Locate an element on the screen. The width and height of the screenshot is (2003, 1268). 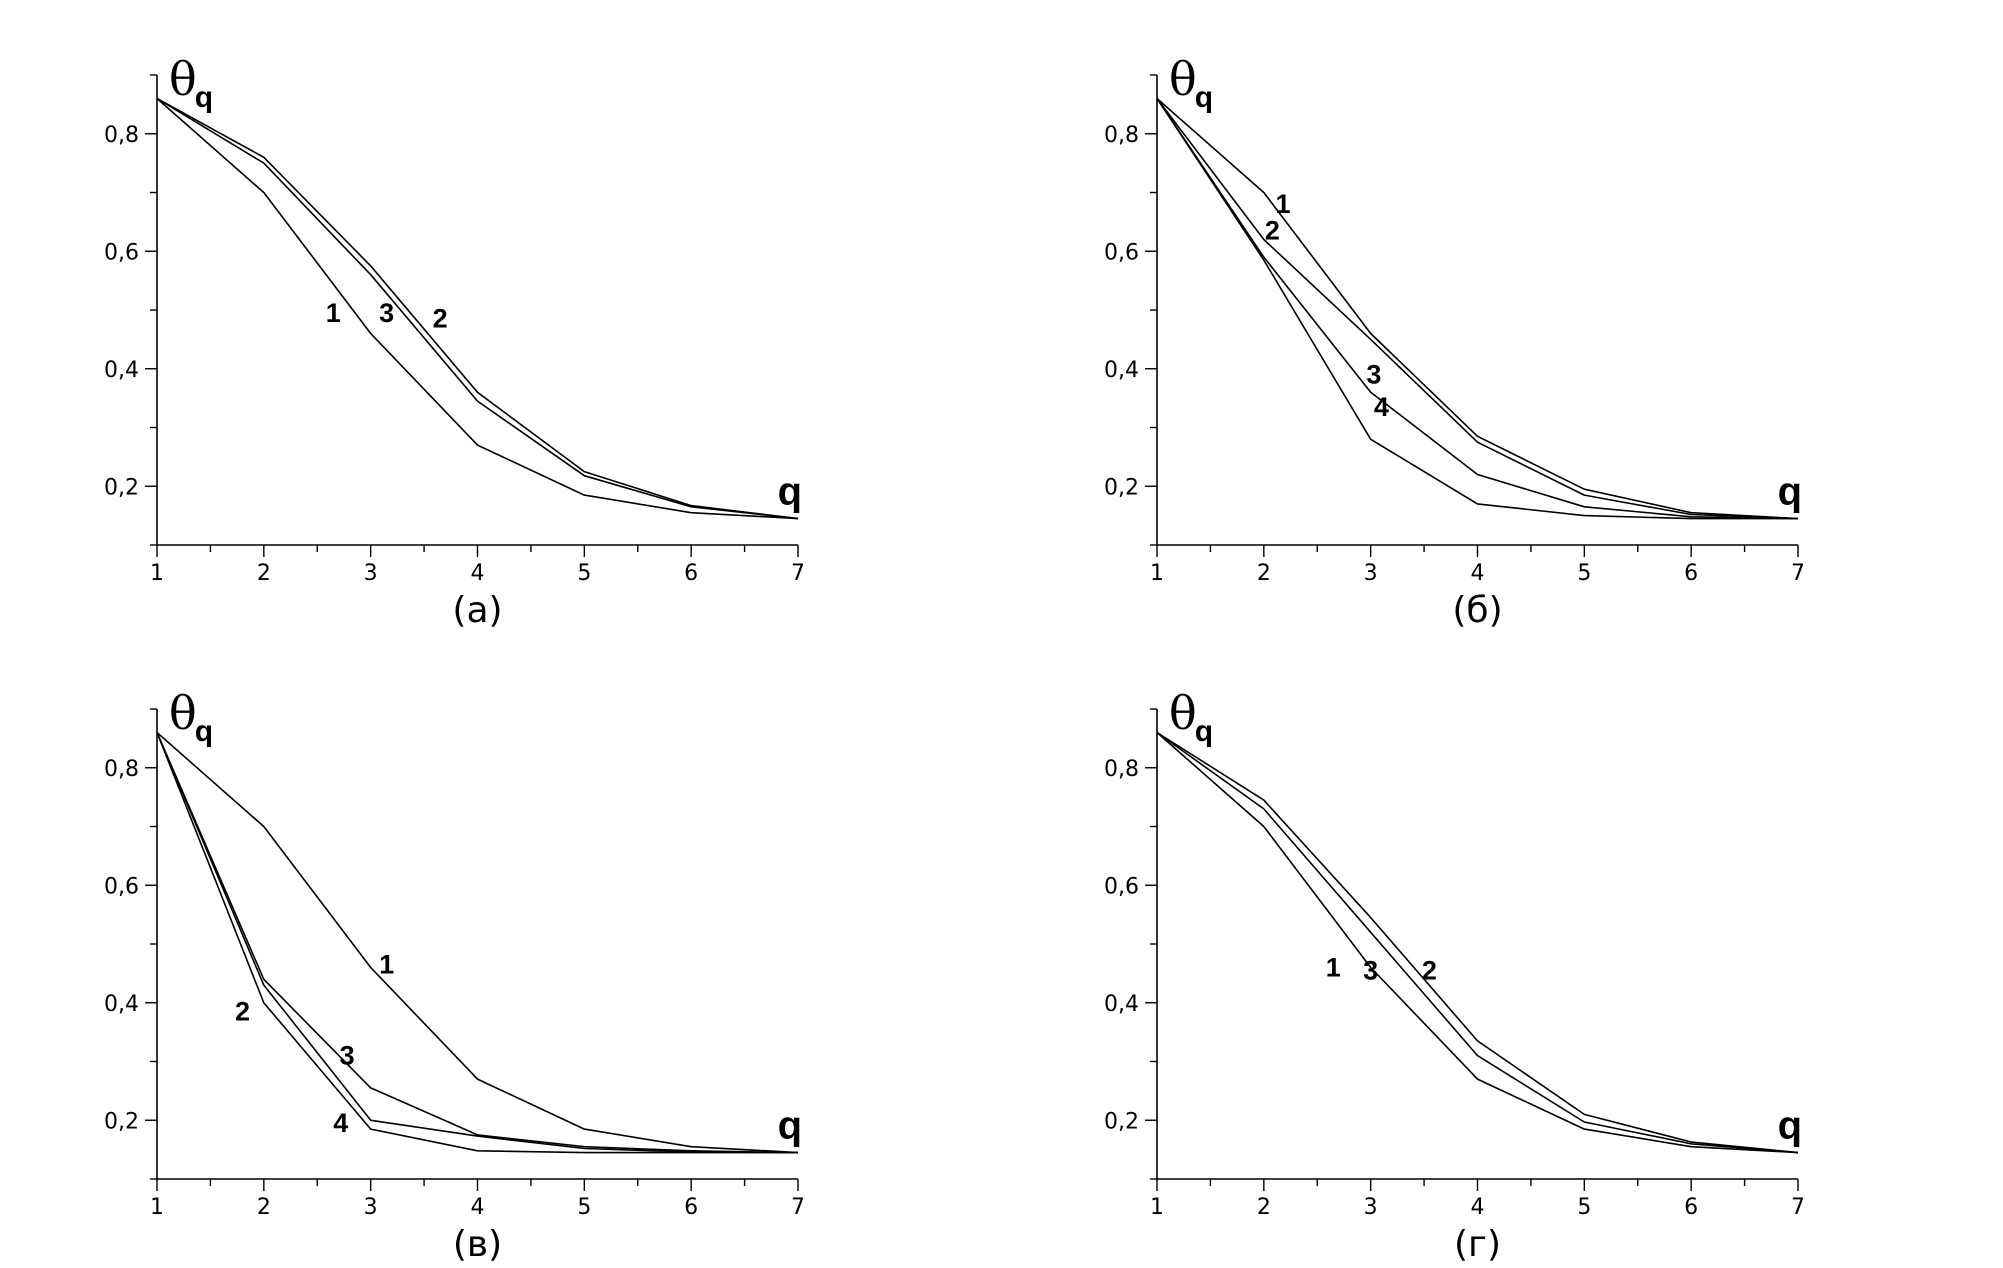
panel-caption: (а) is located at coordinates (477, 610).